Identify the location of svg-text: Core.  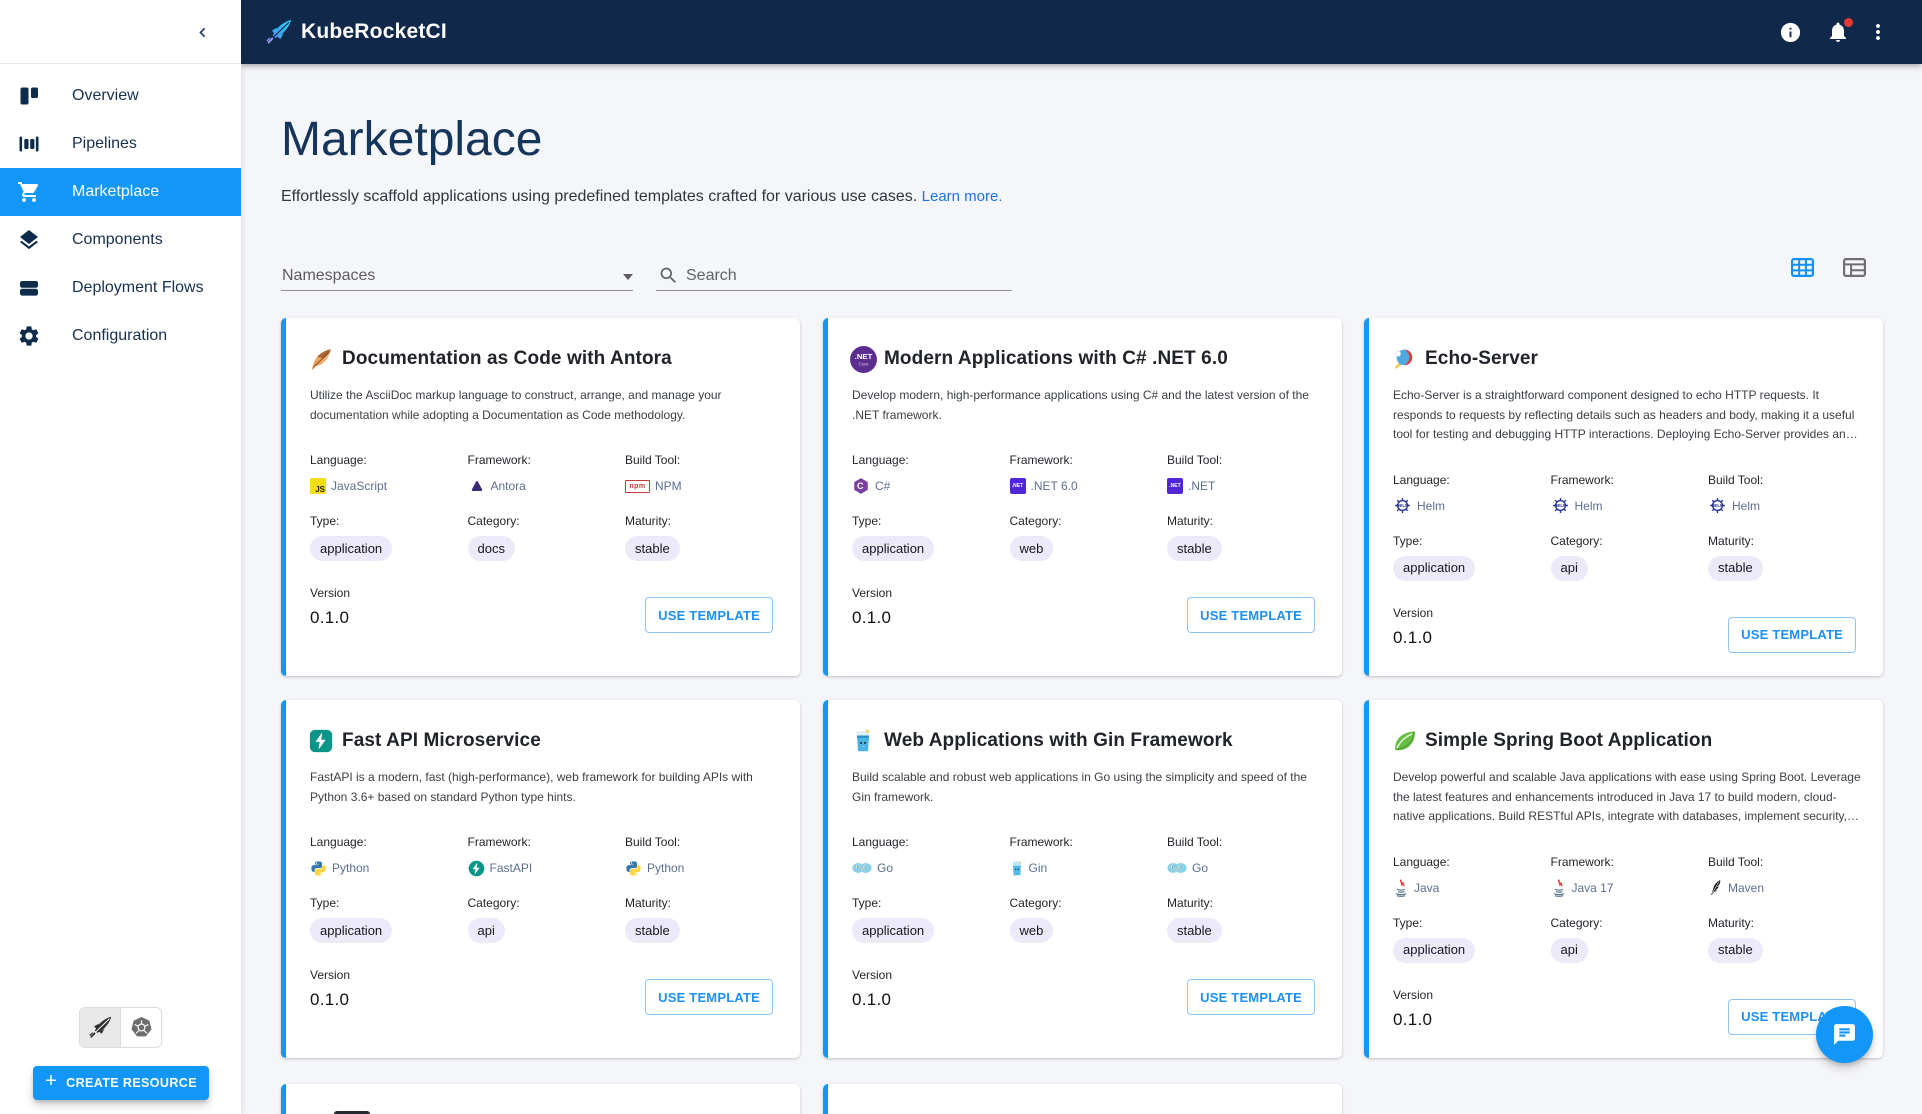
(863, 363).